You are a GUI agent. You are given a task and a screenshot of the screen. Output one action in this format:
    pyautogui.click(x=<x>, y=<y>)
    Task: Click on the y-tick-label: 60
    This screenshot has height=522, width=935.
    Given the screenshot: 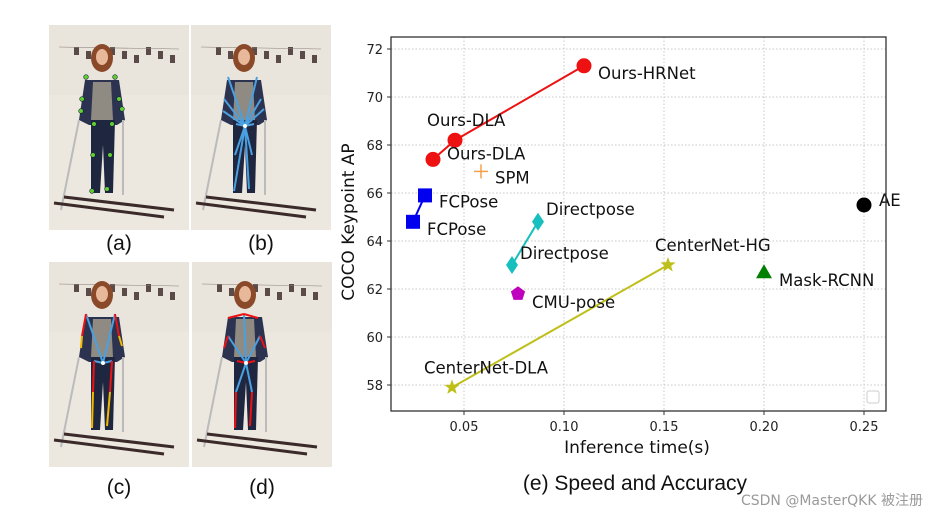 What is the action you would take?
    pyautogui.click(x=374, y=338)
    